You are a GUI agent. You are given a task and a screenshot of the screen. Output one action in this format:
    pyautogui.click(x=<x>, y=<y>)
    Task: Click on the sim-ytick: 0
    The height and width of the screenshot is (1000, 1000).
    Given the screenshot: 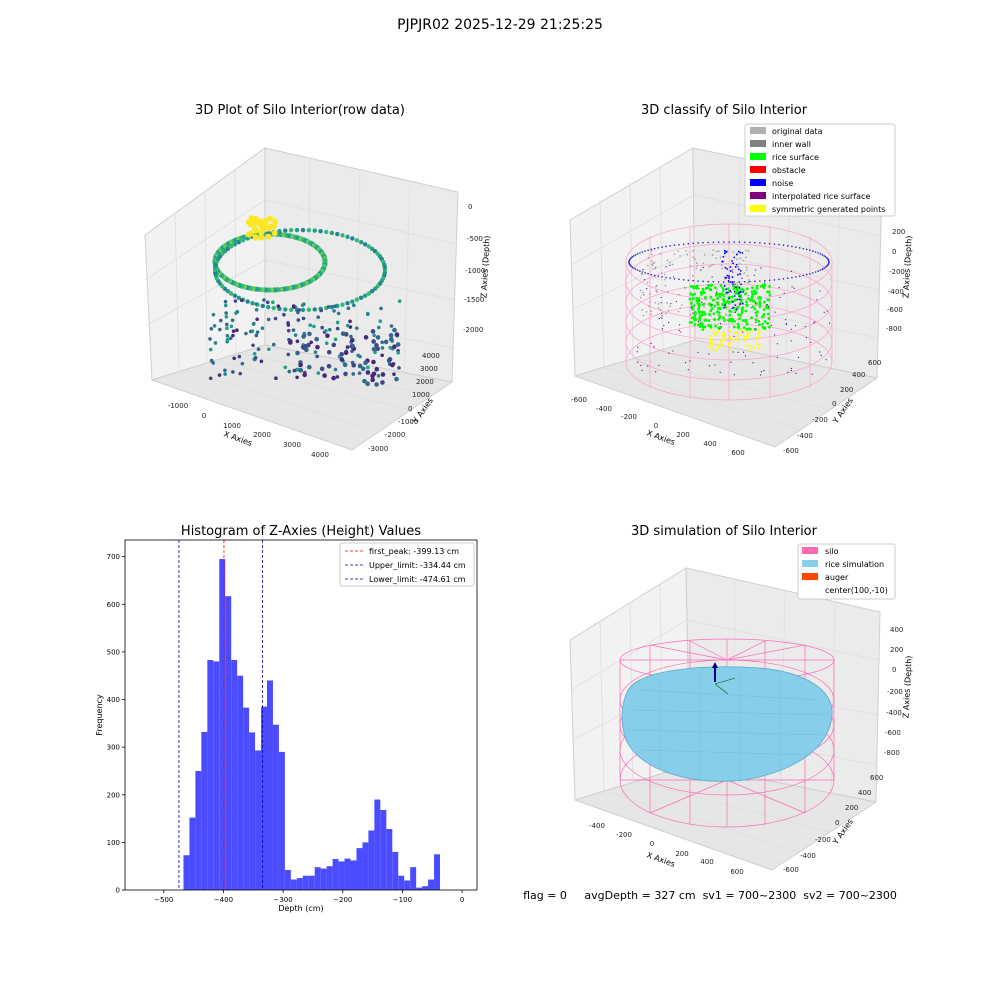 What is the action you would take?
    pyautogui.click(x=837, y=823)
    